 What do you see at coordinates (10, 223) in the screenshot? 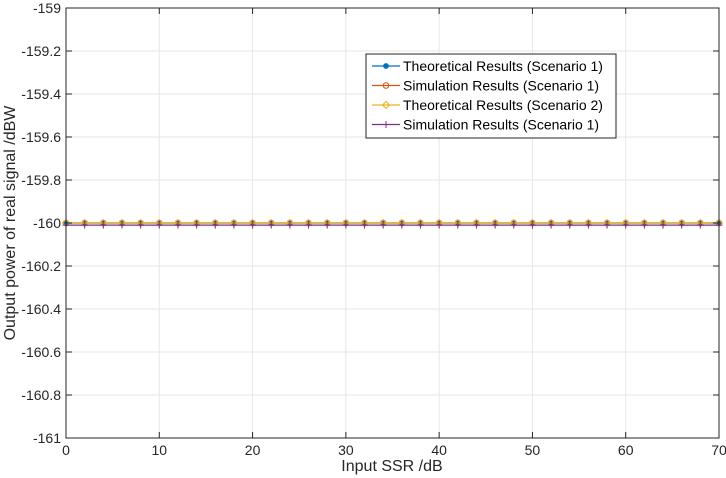
I see `y-axis-label: Output power of real signal /dBW` at bounding box center [10, 223].